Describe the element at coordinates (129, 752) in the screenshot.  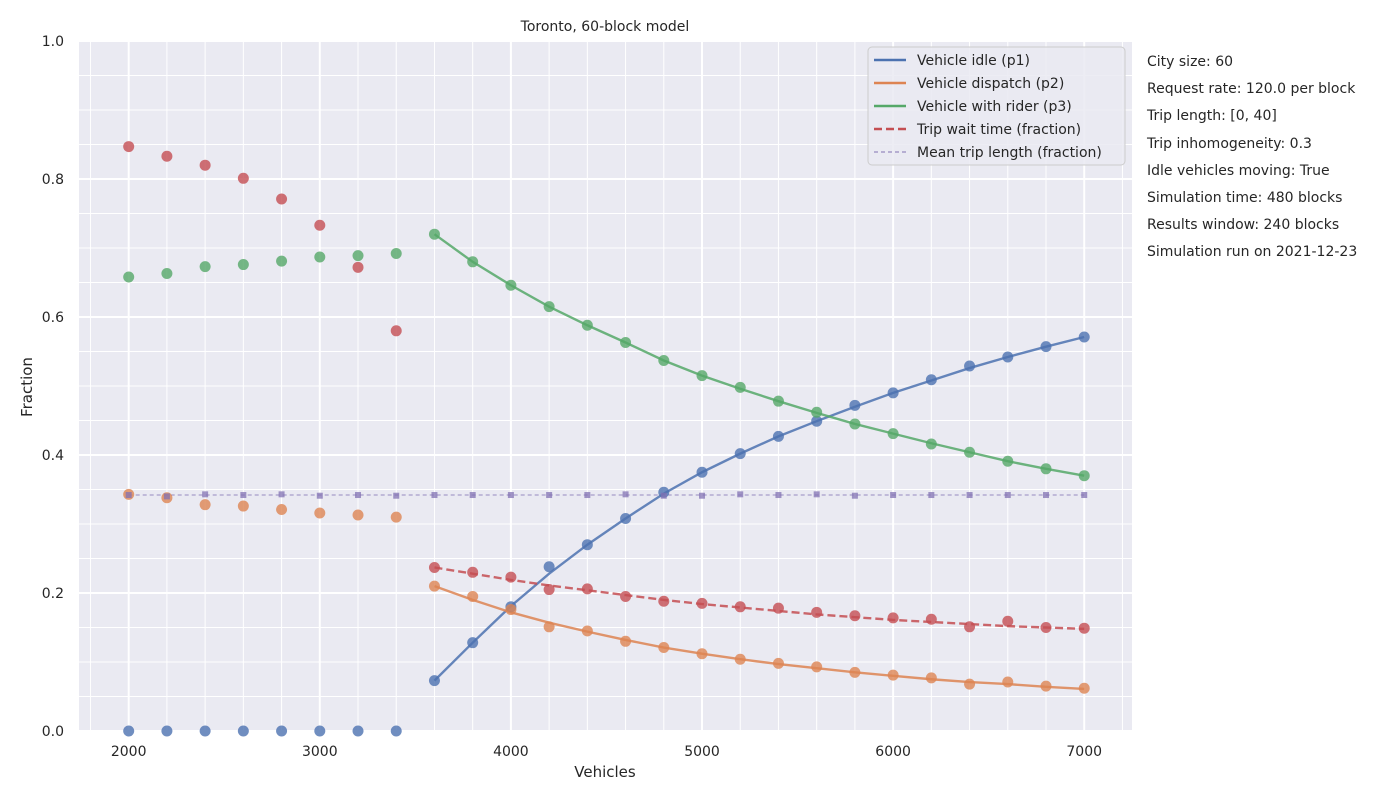
I see `x-tick-label: 2000` at that location.